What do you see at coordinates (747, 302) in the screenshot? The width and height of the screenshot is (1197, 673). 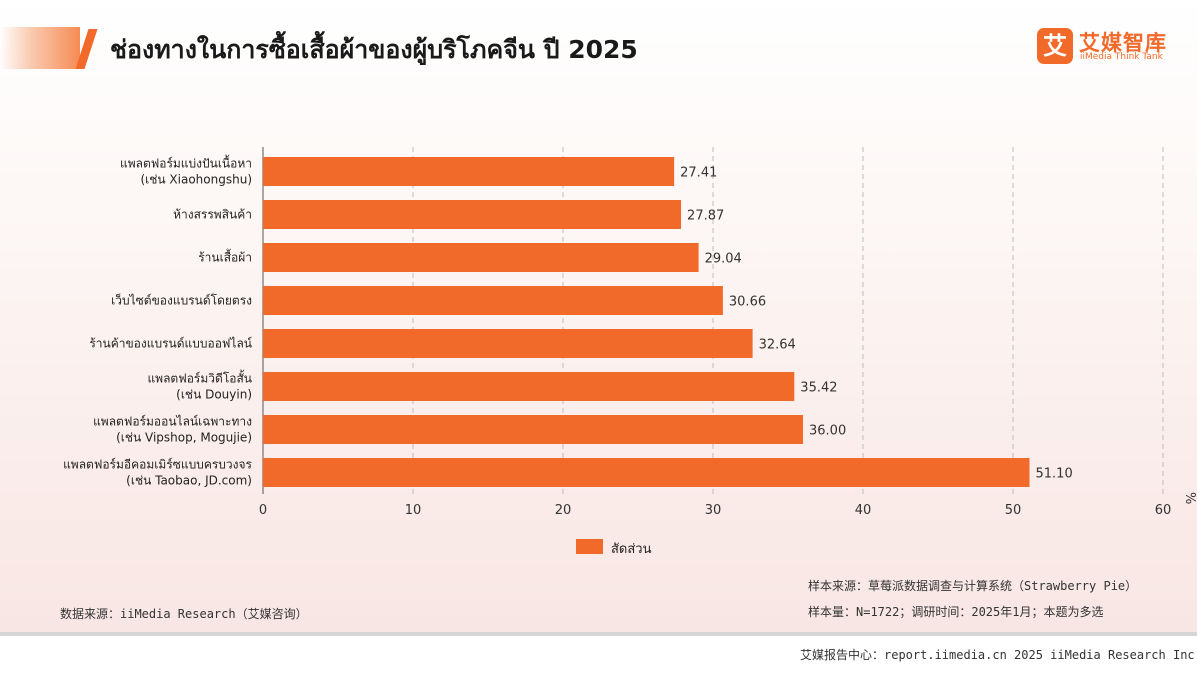 I see `bar-value-label-3: 30.66` at bounding box center [747, 302].